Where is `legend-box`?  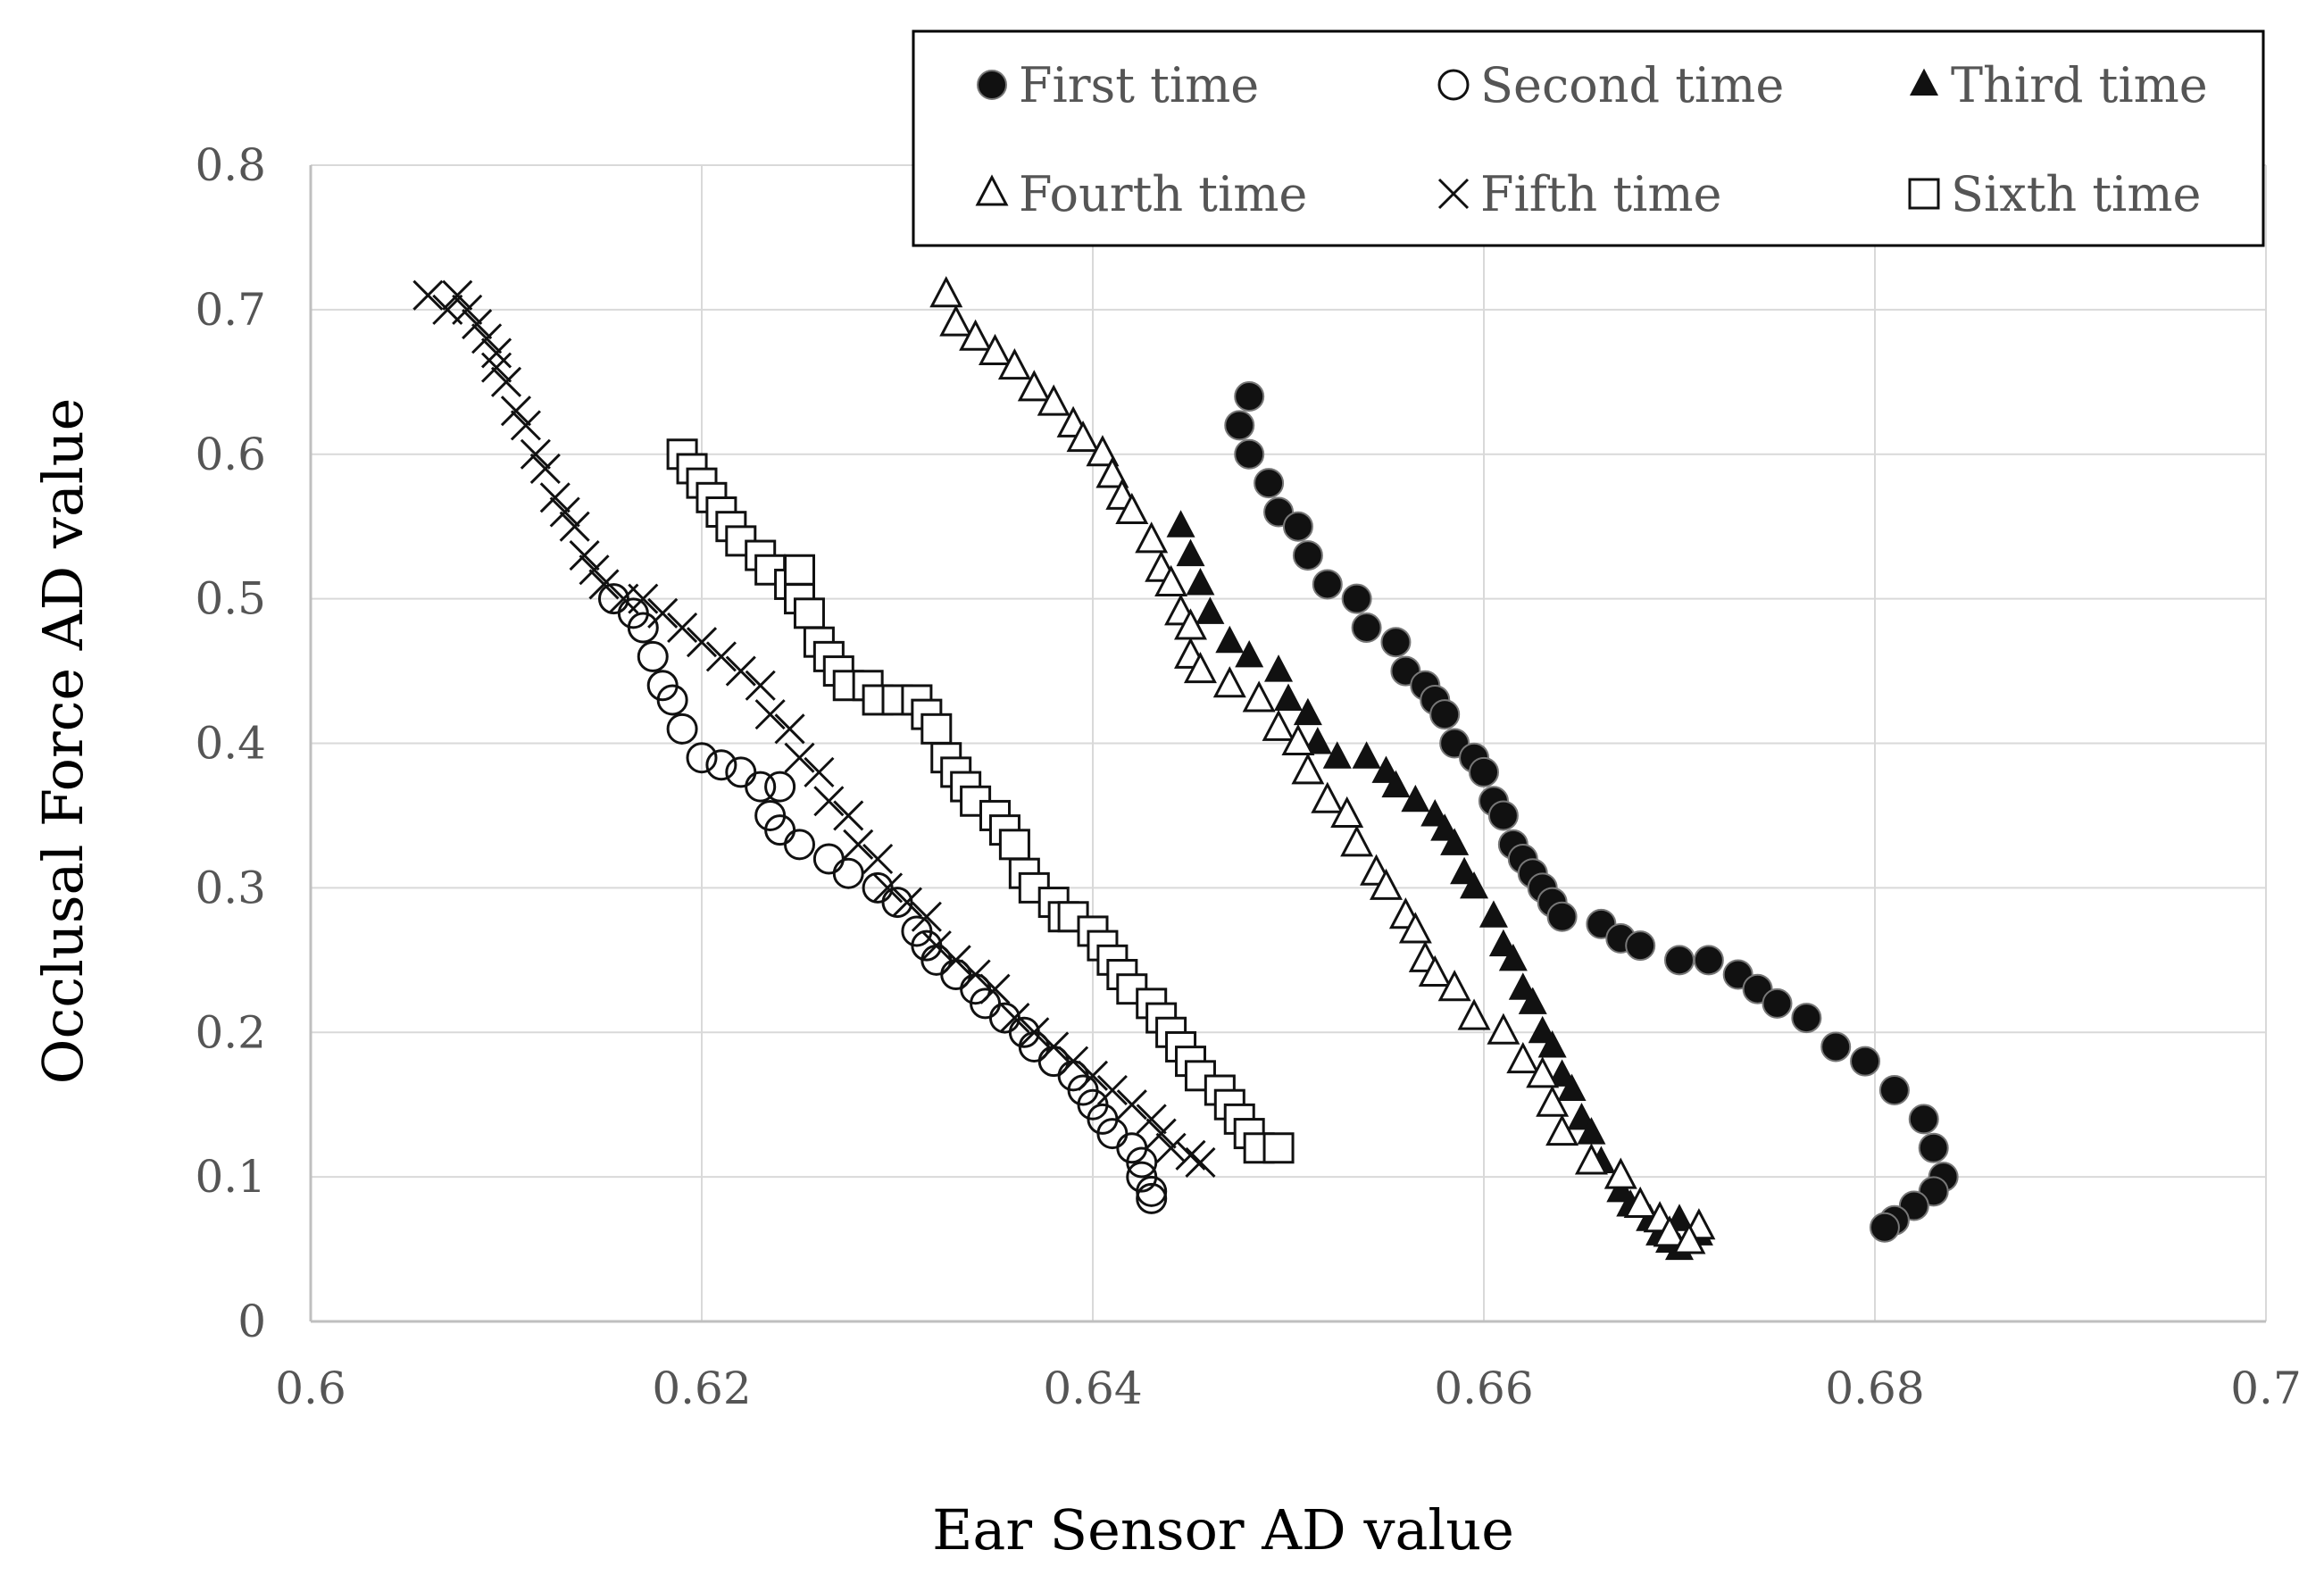
legend-box is located at coordinates (1588, 138).